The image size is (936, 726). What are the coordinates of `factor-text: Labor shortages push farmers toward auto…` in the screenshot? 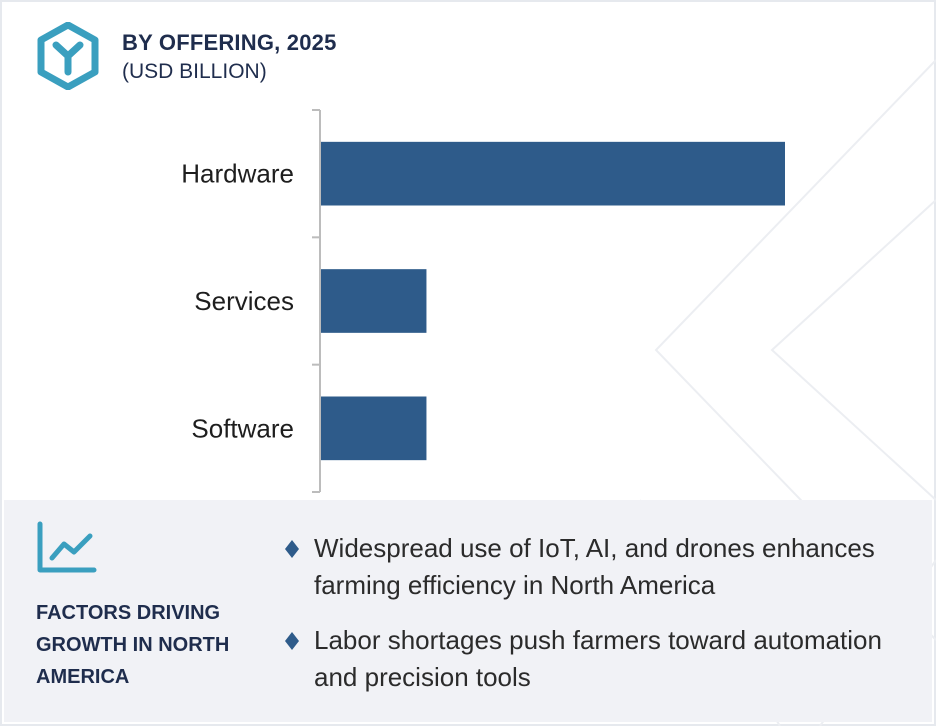 It's located at (598, 658).